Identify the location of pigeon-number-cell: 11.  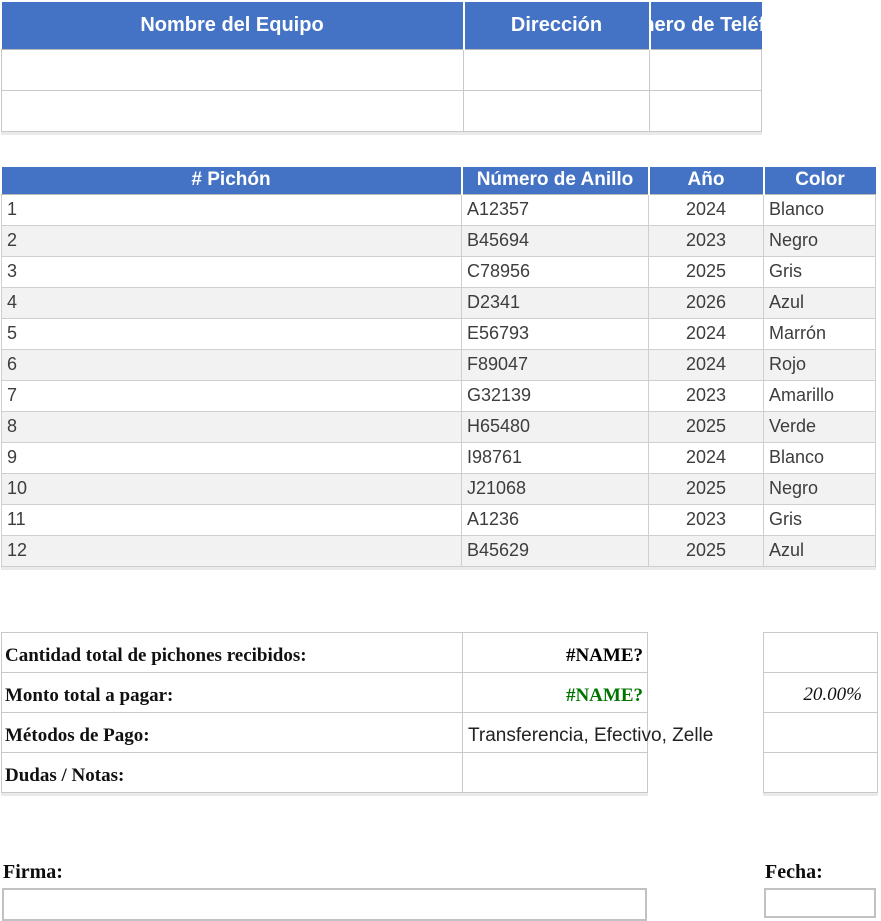
(231, 519).